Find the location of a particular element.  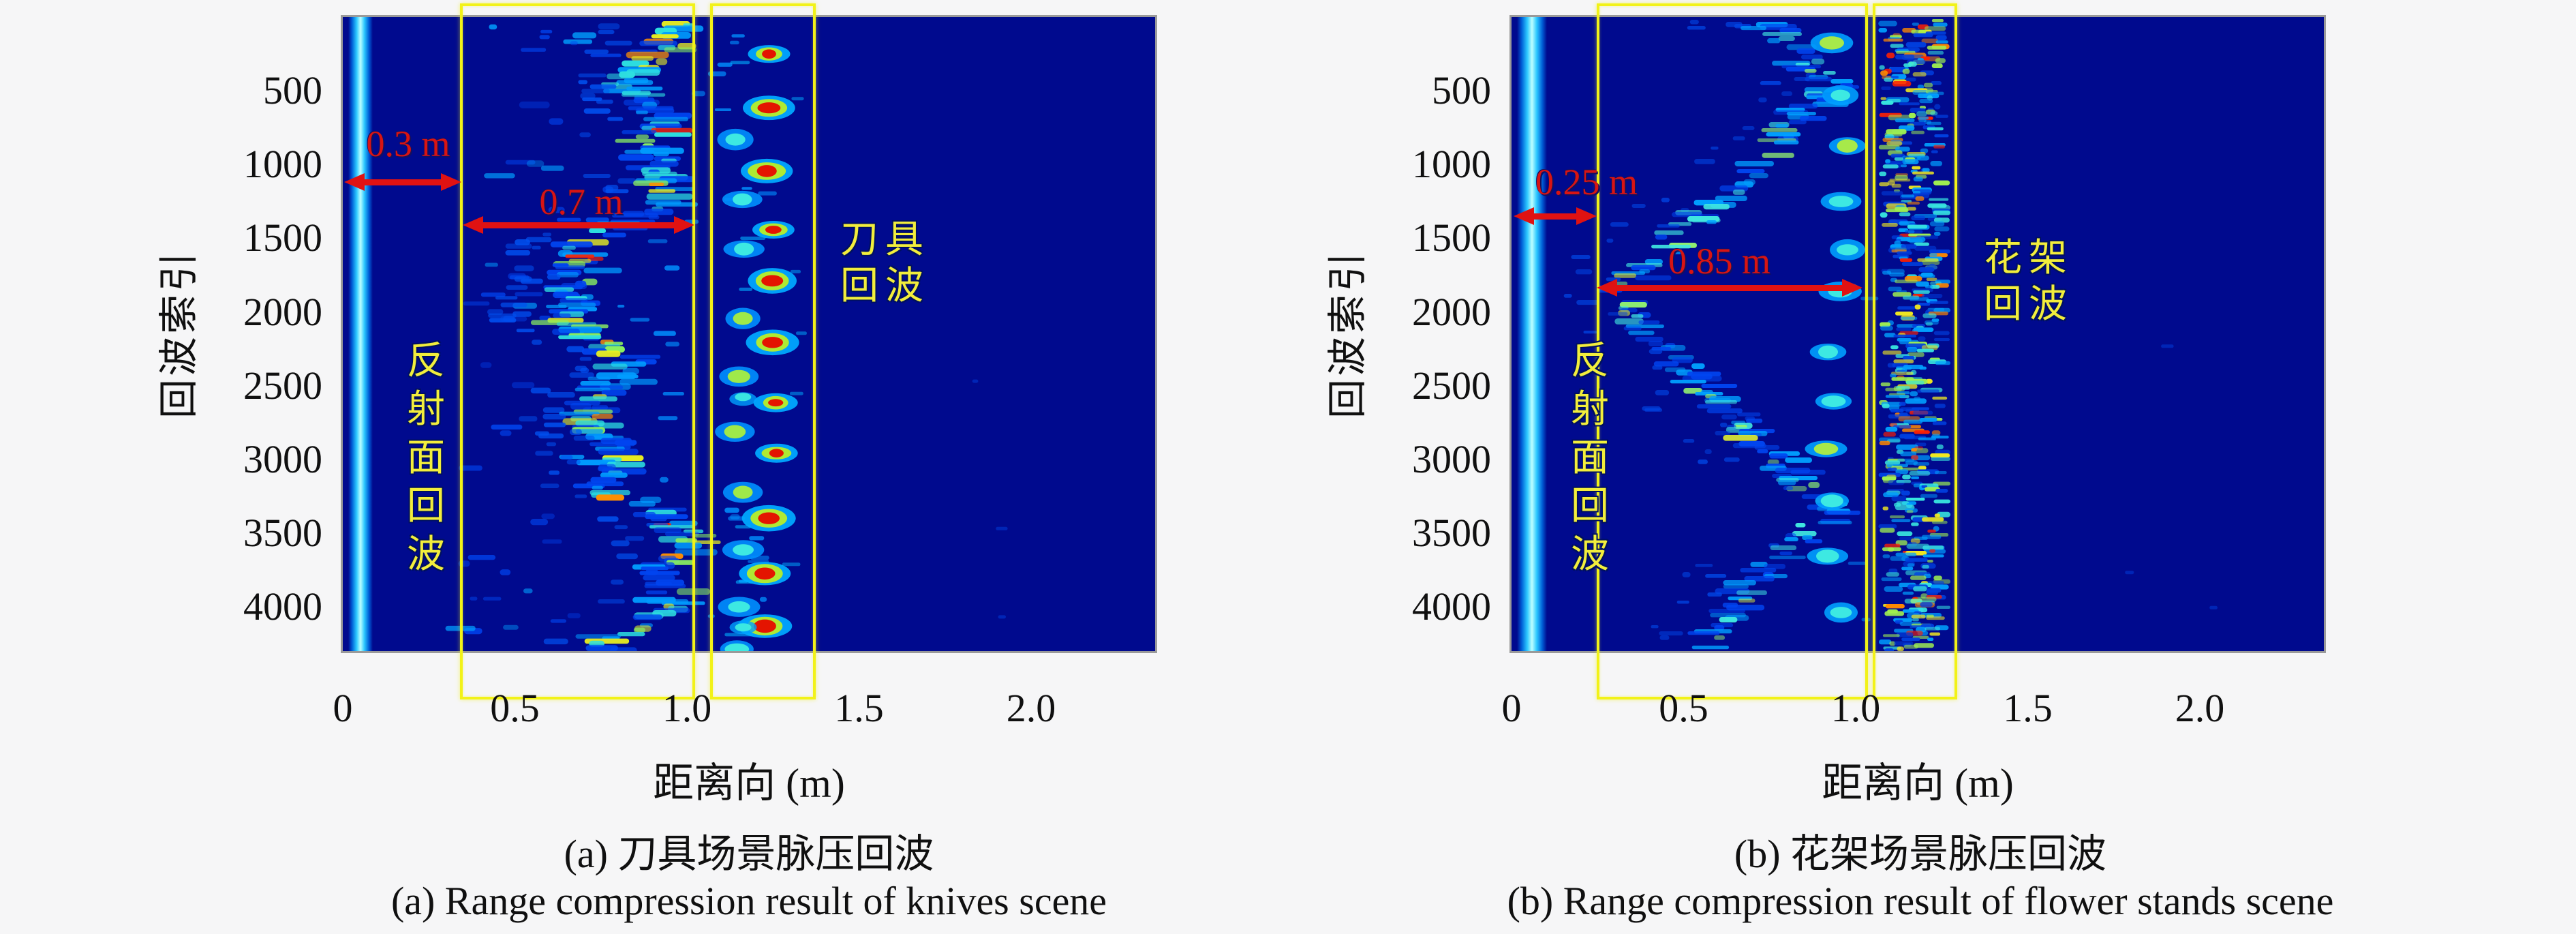

knife-echo-label: 刀具 回波 is located at coordinates (885, 263).